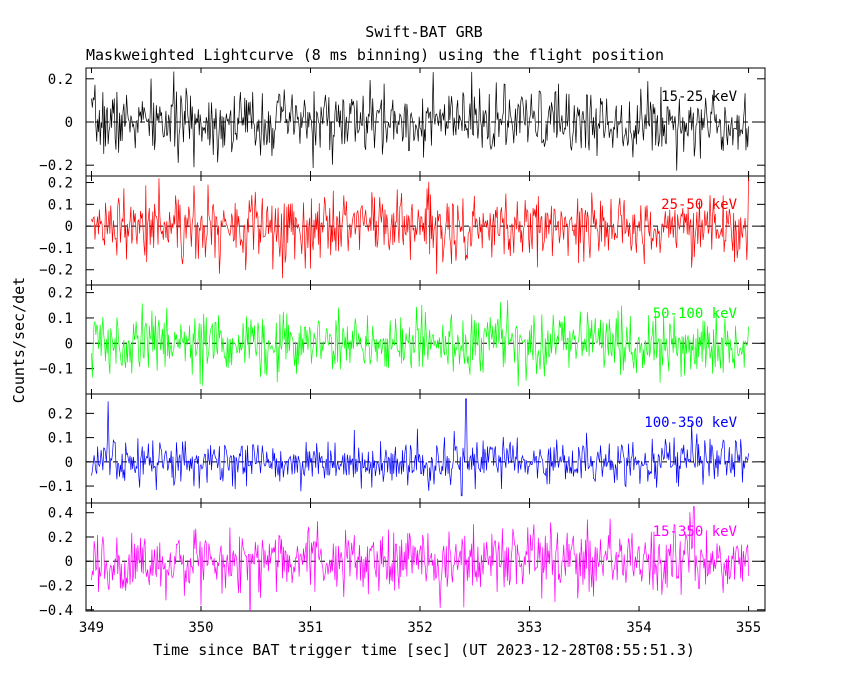 The width and height of the screenshot is (850, 680). I want to click on y-tick-label: −0.4, so click(56, 611).